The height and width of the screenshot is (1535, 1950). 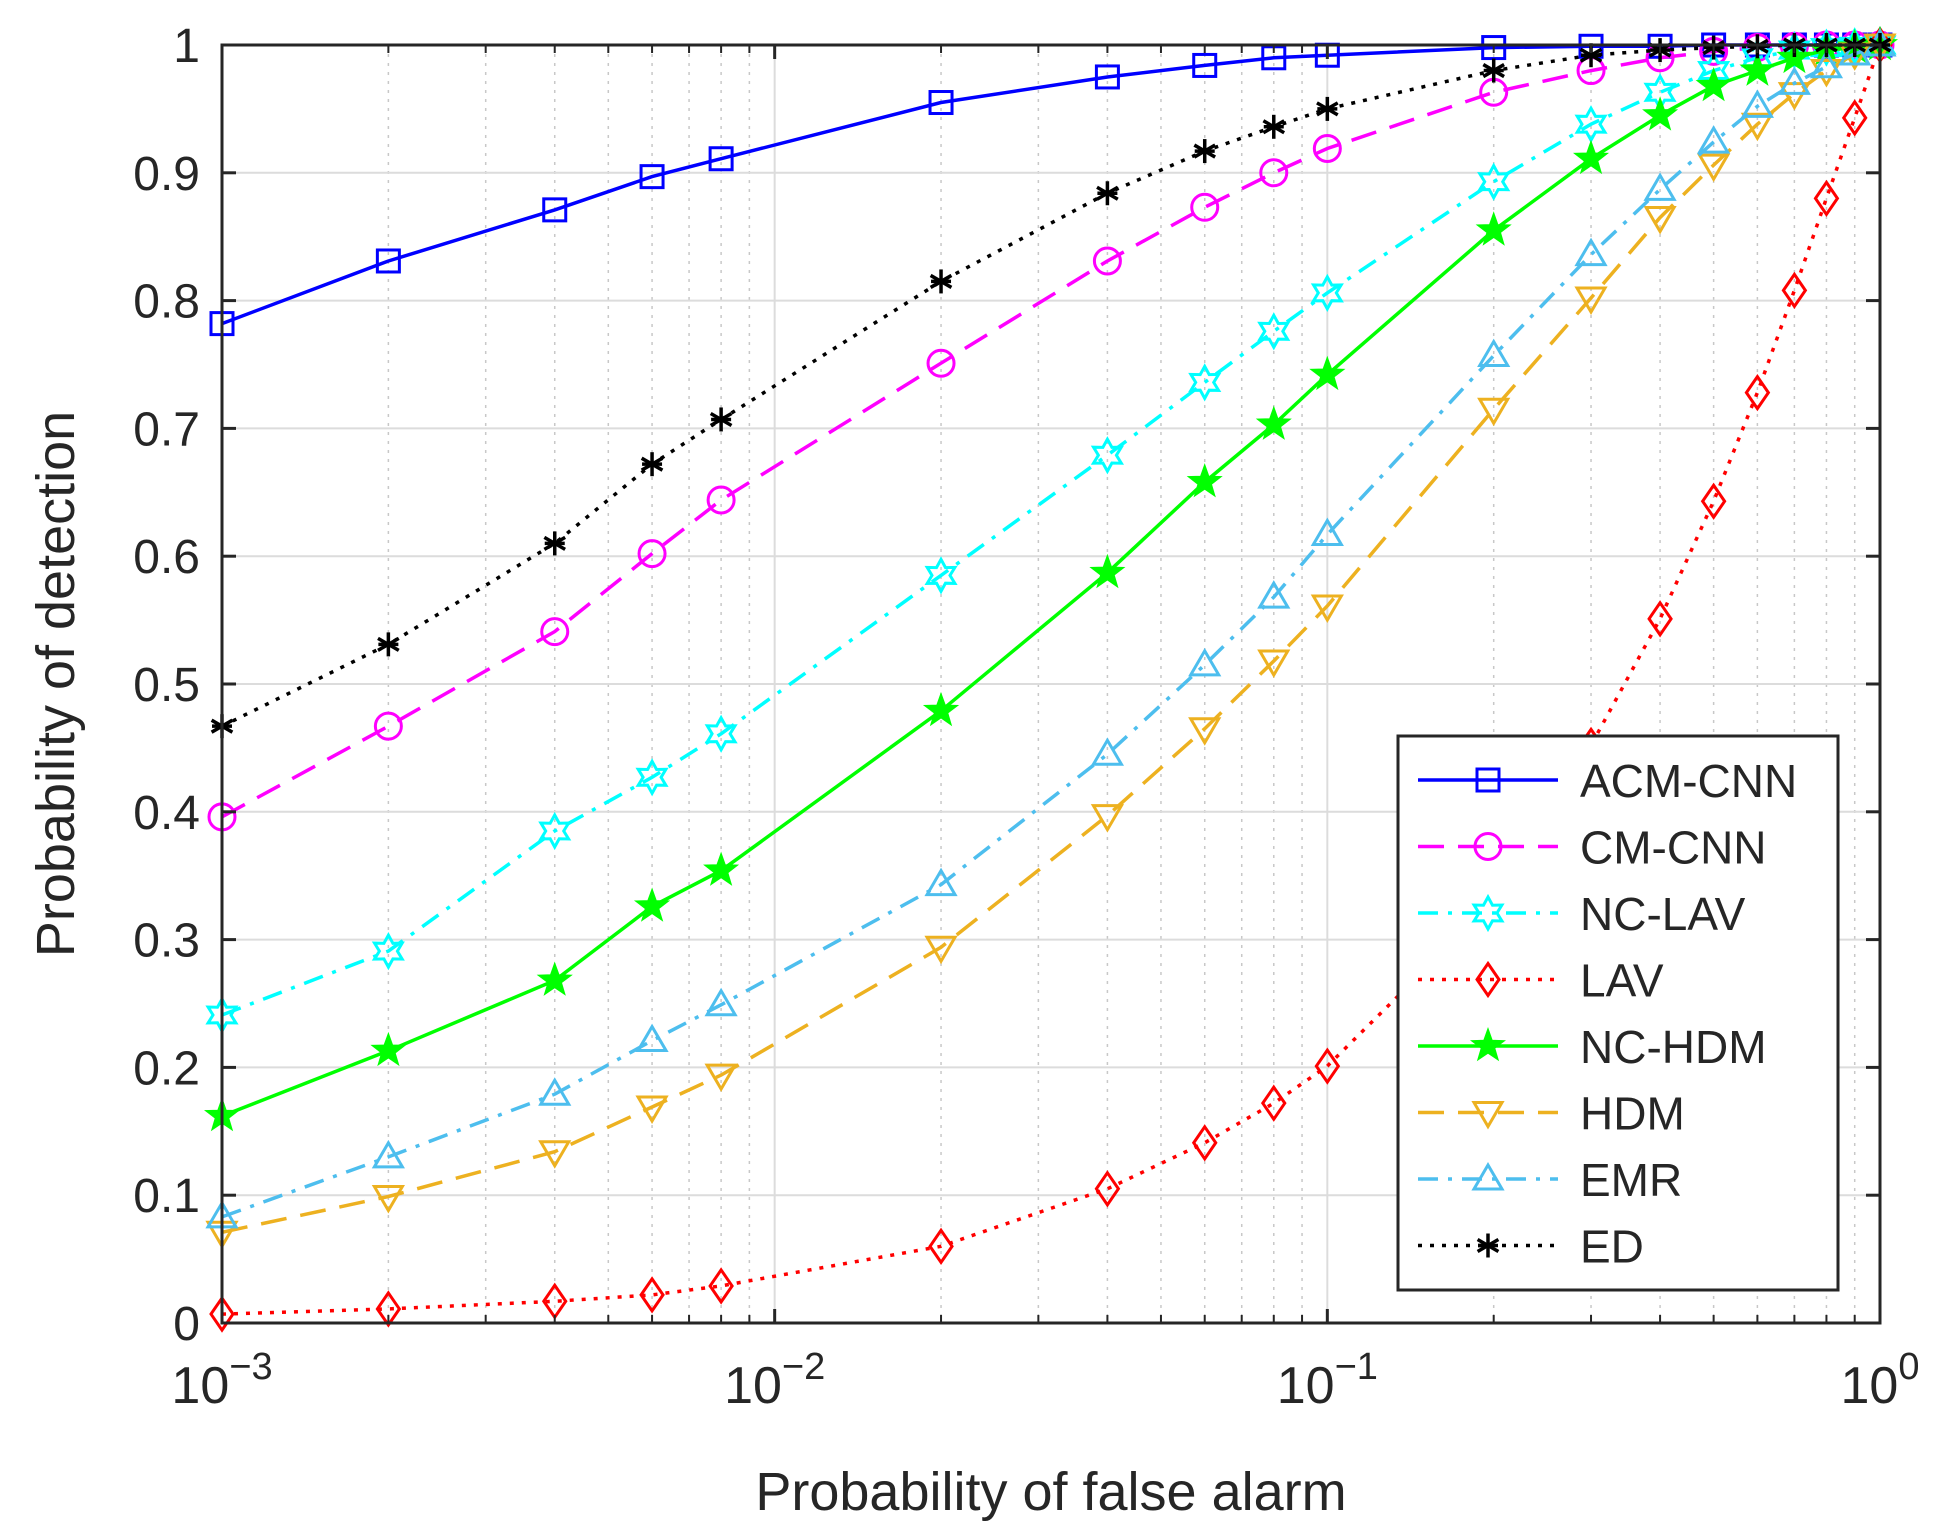 What do you see at coordinates (166, 813) in the screenshot?
I see `y-tick-label: 0.4` at bounding box center [166, 813].